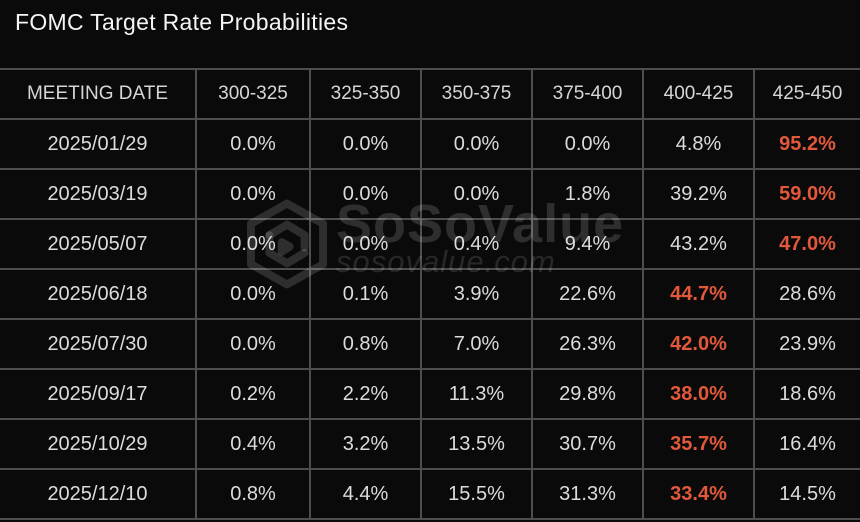  What do you see at coordinates (587, 244) in the screenshot?
I see `probability-cell: 9.4%` at bounding box center [587, 244].